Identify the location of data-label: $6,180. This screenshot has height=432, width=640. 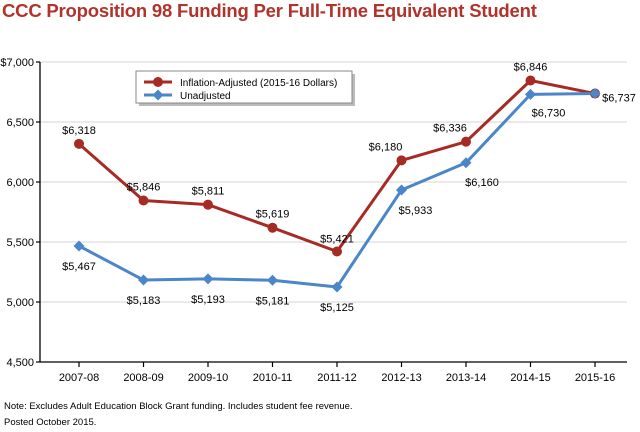
(386, 147).